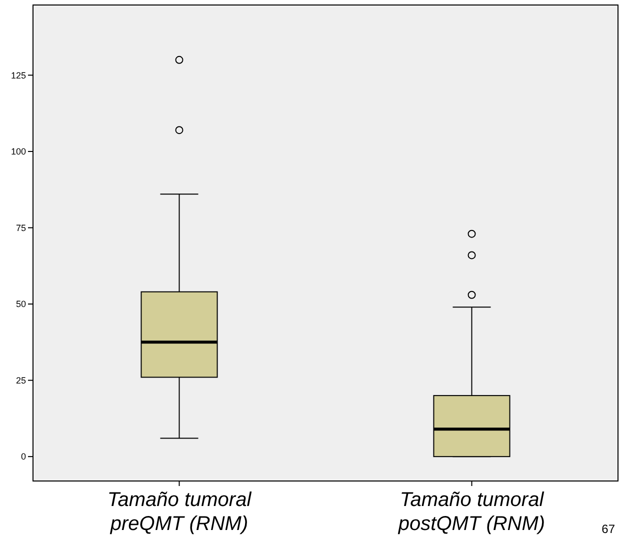 This screenshot has height=539, width=621. Describe the element at coordinates (21, 227) in the screenshot. I see `y-tick-label: 75` at that location.